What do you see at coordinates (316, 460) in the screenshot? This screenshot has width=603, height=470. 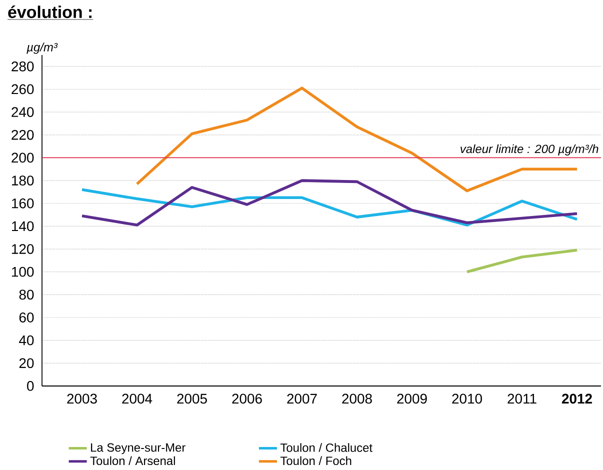 I see `legend-label: Toulon / Foch` at bounding box center [316, 460].